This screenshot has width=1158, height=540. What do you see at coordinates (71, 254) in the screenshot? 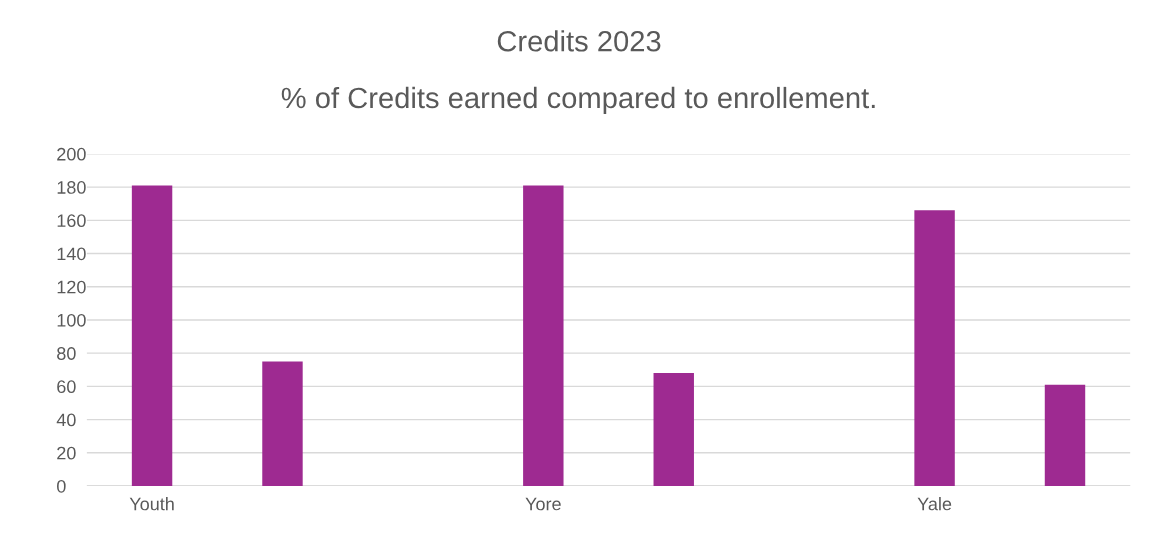
I see `y-tick-label: 140` at bounding box center [71, 254].